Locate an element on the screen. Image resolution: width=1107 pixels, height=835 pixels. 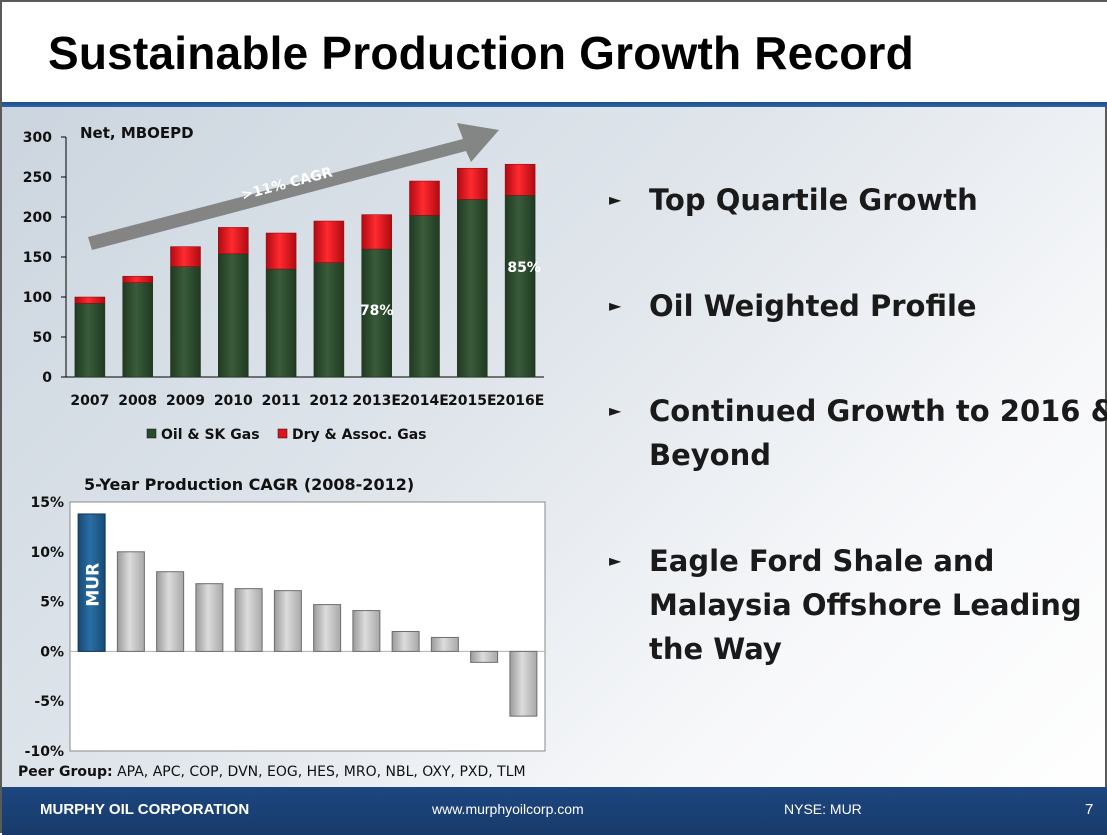
y-tick-label: 5% is located at coordinates (52, 603).